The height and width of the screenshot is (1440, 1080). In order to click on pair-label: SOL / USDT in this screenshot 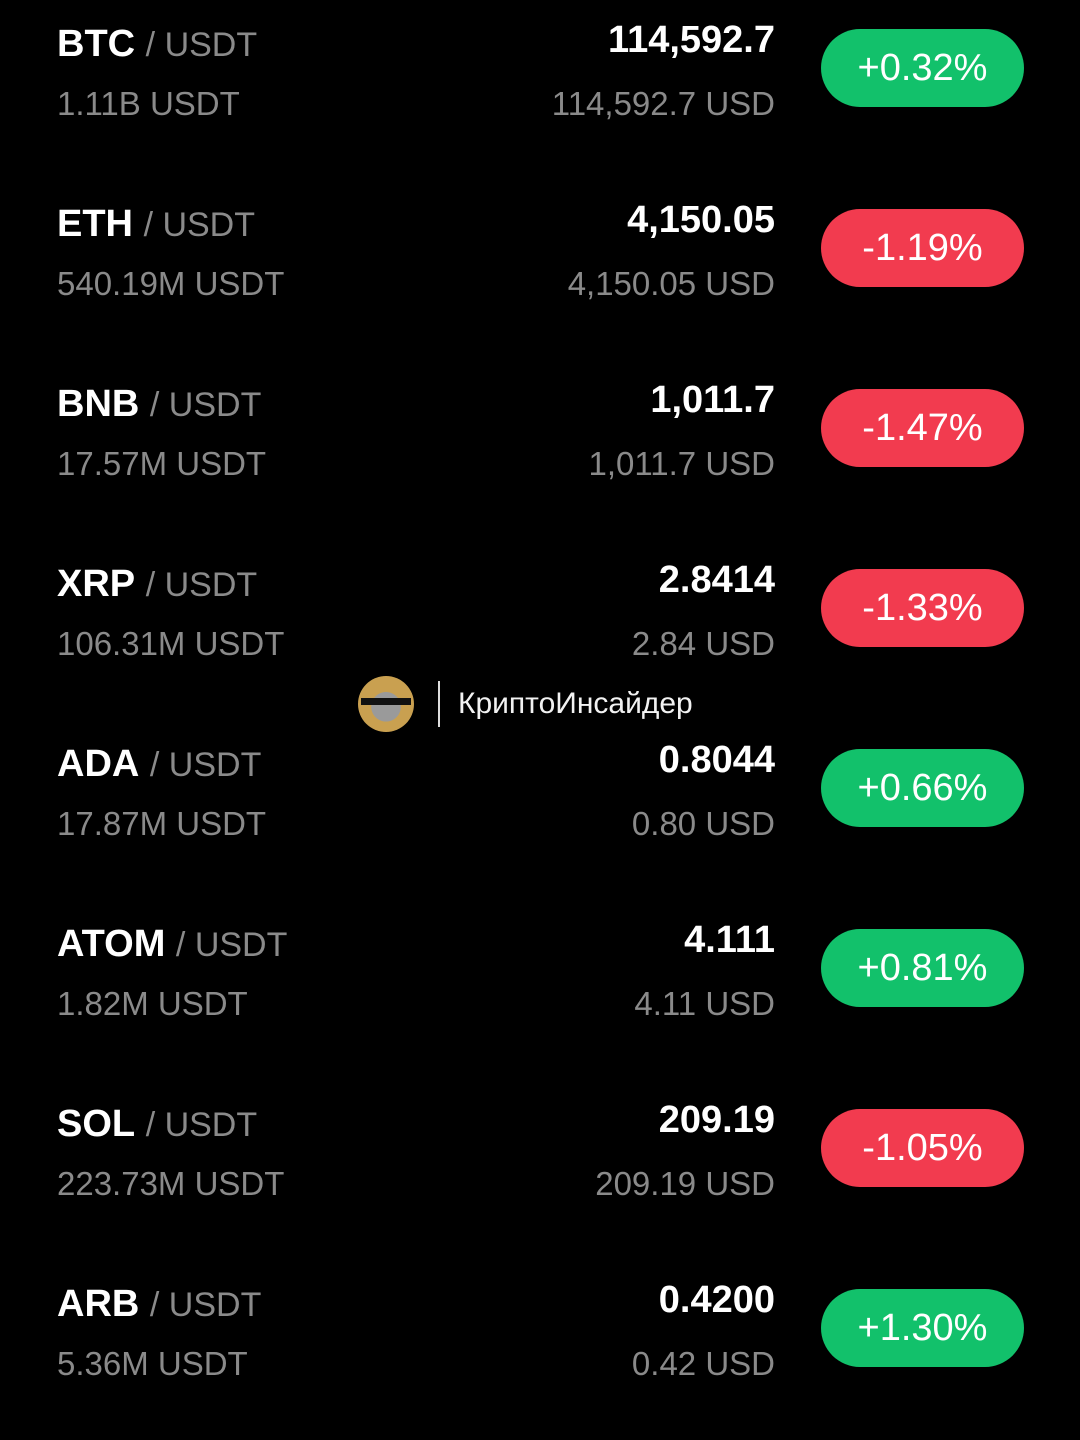, I will do `click(157, 1124)`.